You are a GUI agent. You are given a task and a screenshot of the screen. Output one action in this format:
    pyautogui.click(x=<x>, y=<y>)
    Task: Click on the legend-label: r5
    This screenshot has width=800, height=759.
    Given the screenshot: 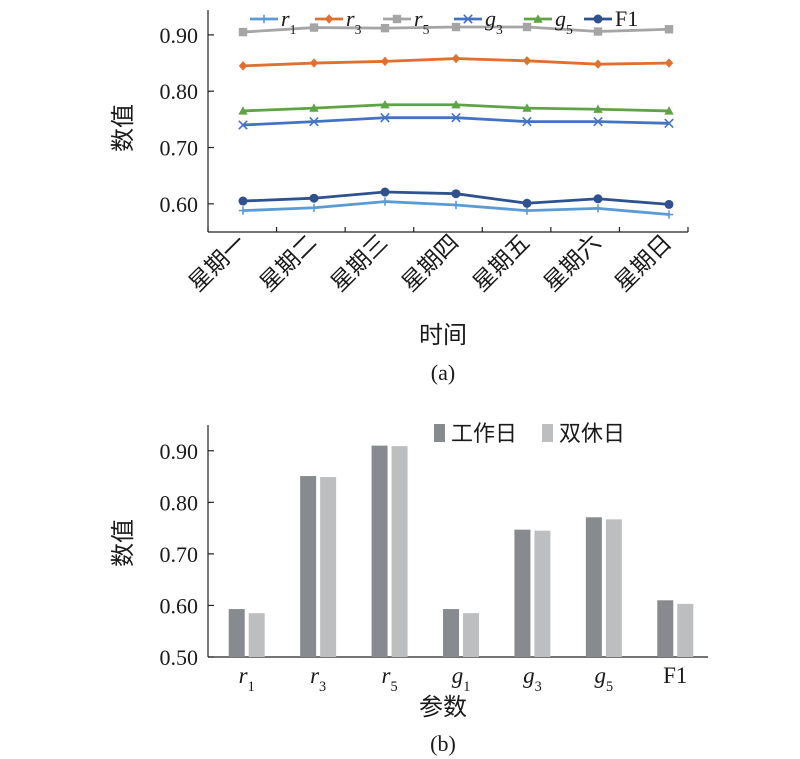 What is the action you would take?
    pyautogui.click(x=422, y=21)
    